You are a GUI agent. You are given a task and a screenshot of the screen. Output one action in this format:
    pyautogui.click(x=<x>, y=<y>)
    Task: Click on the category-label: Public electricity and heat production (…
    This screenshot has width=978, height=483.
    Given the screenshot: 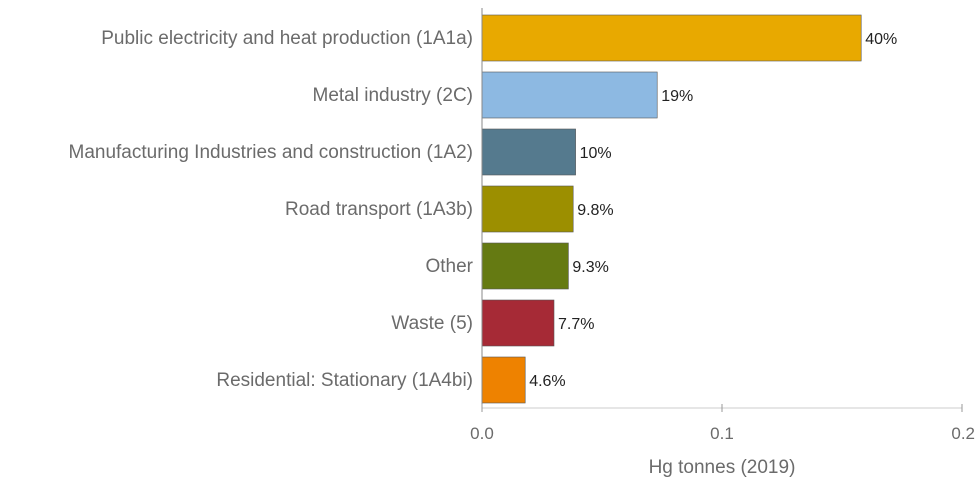 What is the action you would take?
    pyautogui.click(x=287, y=38)
    